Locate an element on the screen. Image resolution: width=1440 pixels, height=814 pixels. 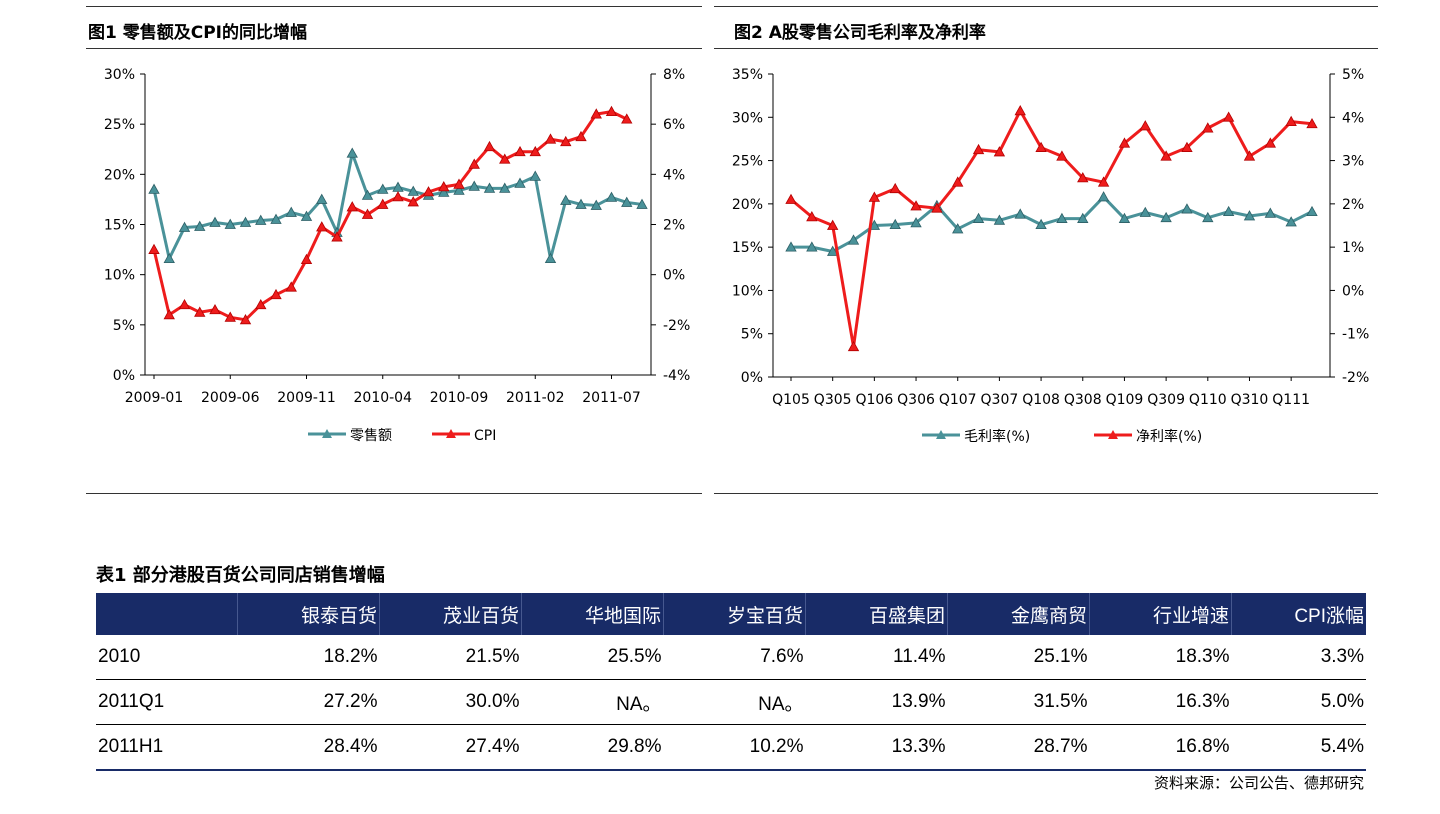
figure2-series-b is located at coordinates (1051, 228).